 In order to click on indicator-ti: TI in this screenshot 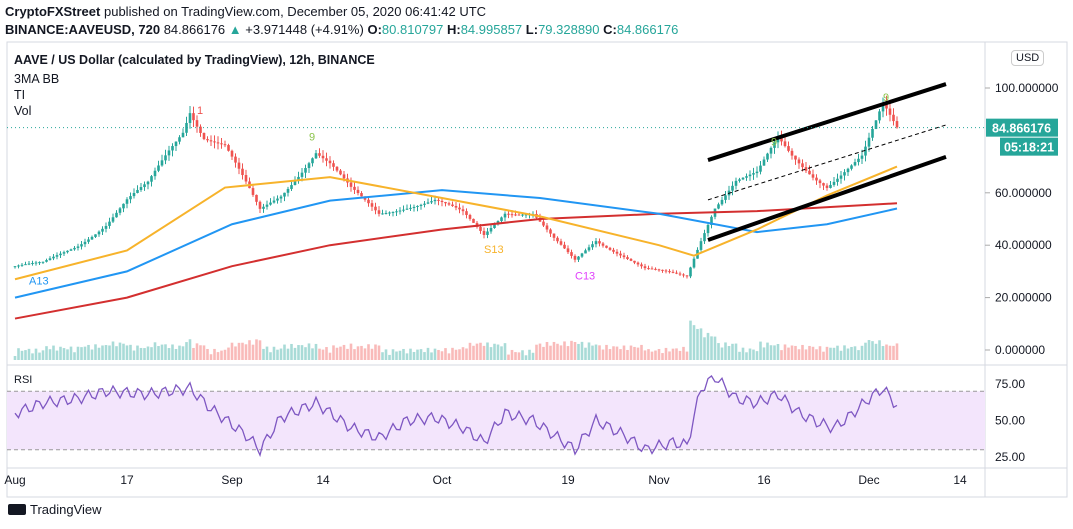, I will do `click(20, 95)`.